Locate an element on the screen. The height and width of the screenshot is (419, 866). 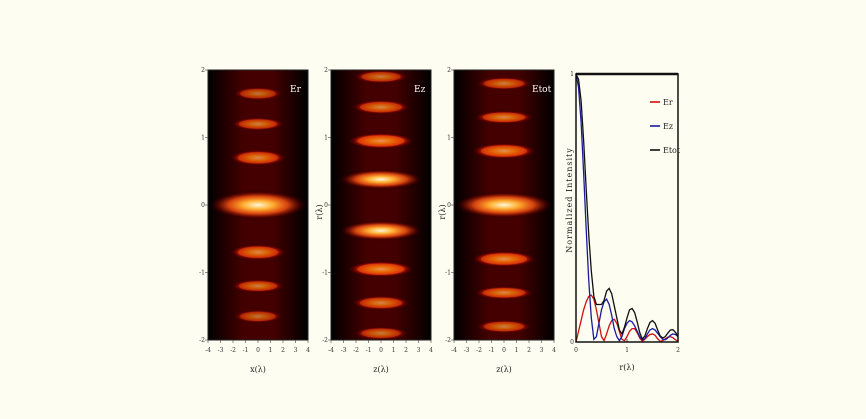
heatmap-lobes-er is located at coordinates (258, 205).